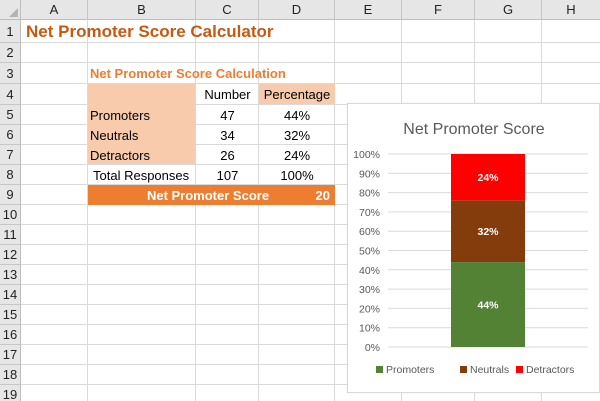 The height and width of the screenshot is (401, 600). I want to click on number-total-responses: 107, so click(227, 175).